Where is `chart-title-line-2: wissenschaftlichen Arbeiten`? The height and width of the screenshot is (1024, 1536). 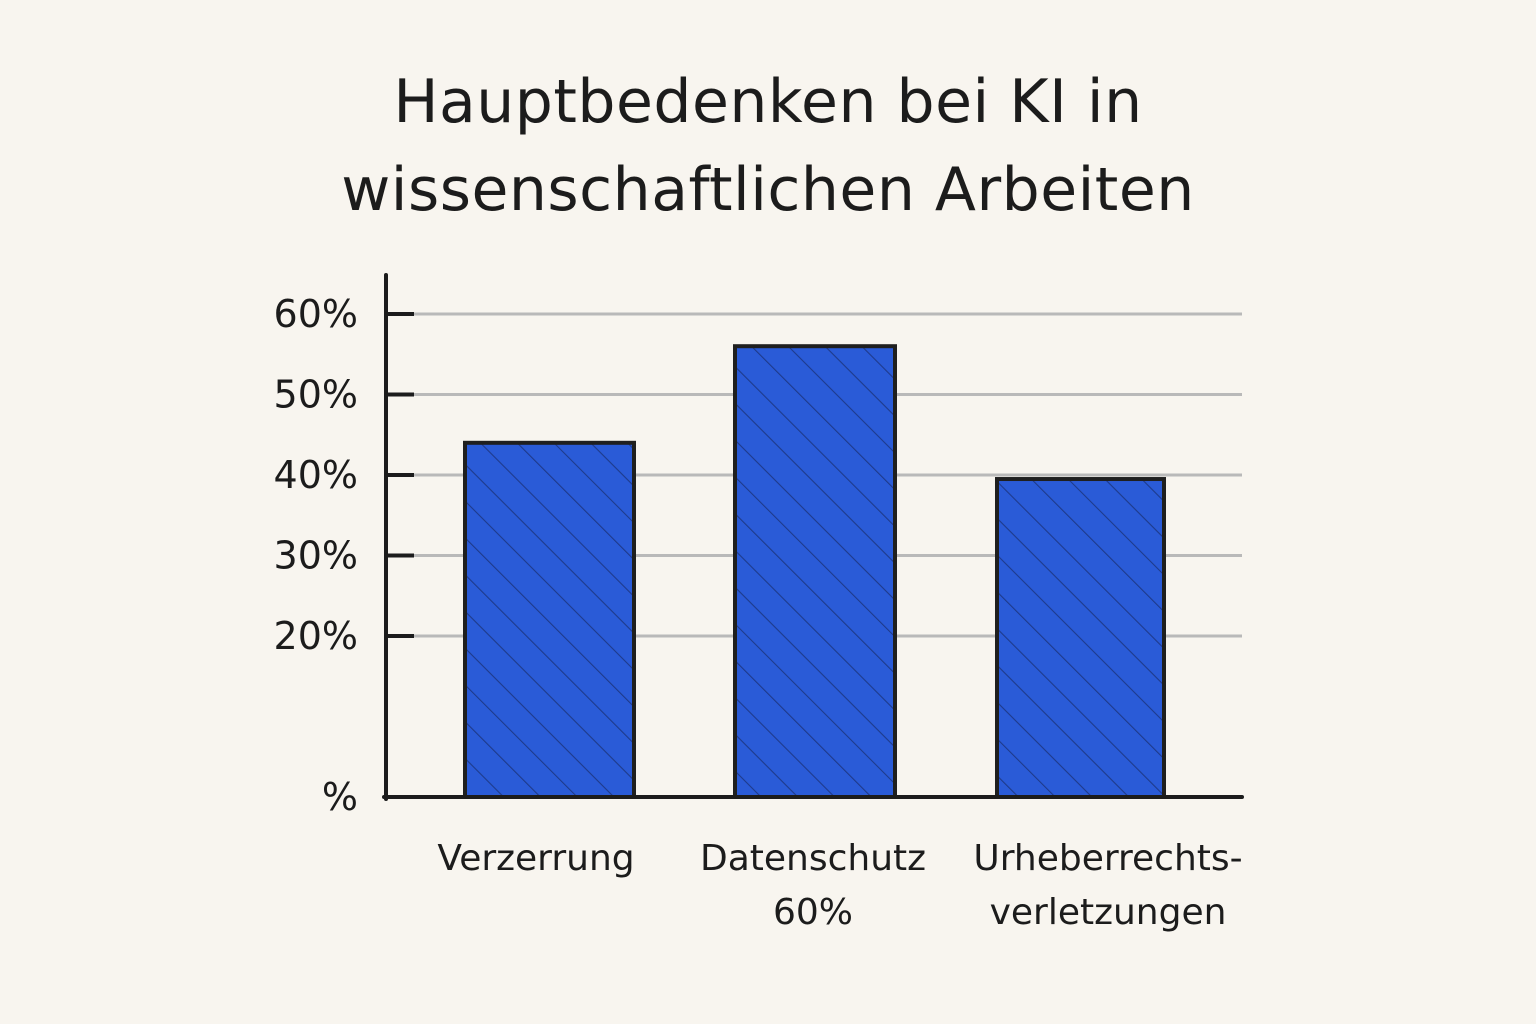 chart-title-line-2: wissenschaftlichen Arbeiten is located at coordinates (768, 190).